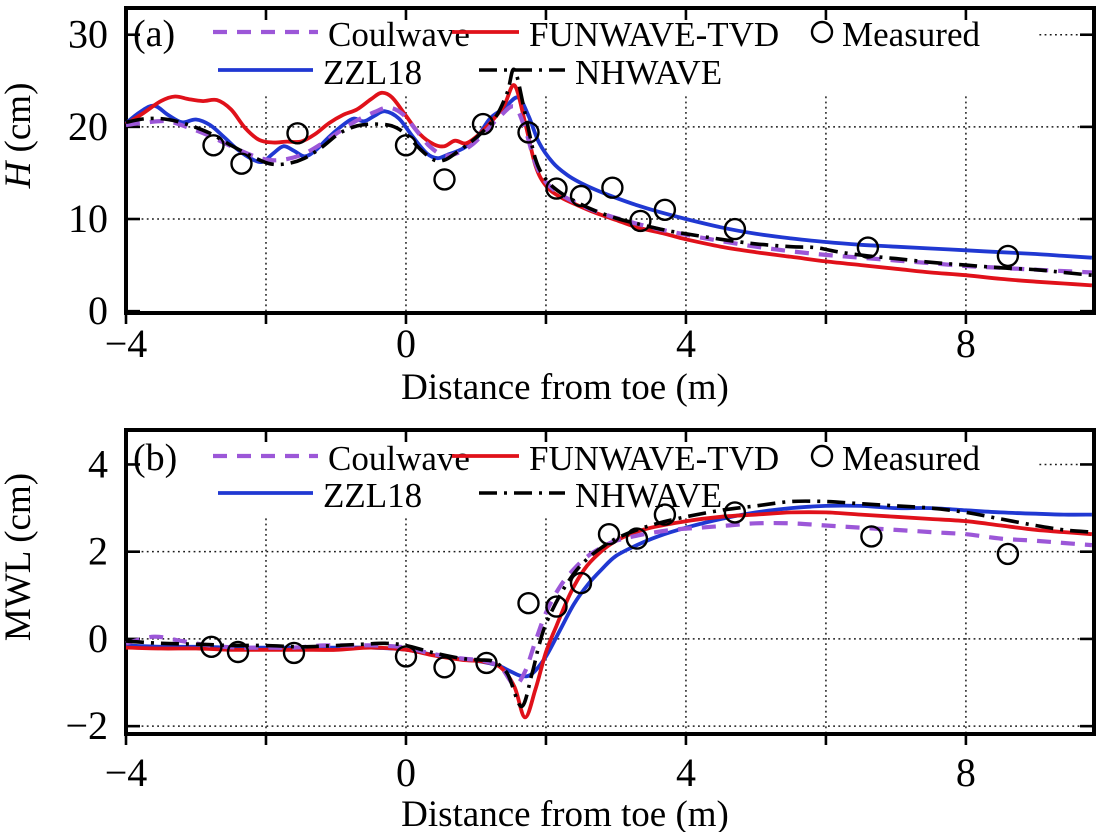 The width and height of the screenshot is (1103, 832). I want to click on panel-a-y-axis-title: H (cm), so click(19, 136).